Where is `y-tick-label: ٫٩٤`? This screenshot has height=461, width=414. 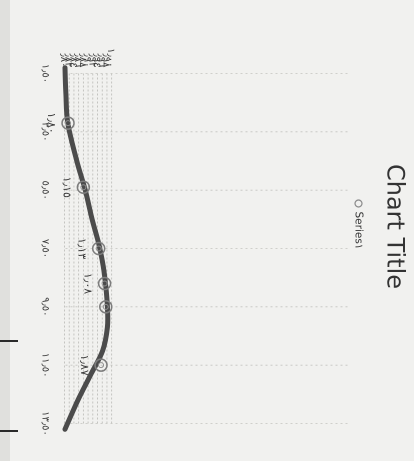 y-tick-label: ٫٩٤ is located at coordinates (96, 61).